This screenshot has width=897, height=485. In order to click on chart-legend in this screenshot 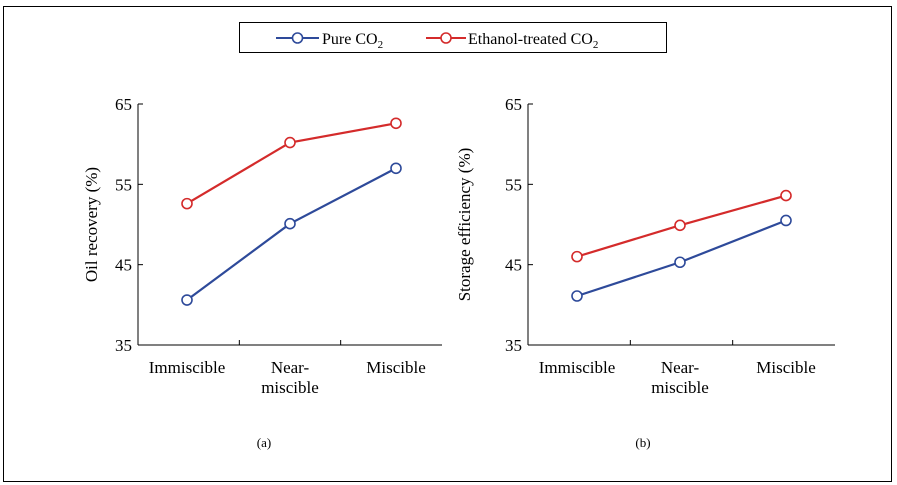, I will do `click(453, 37)`.